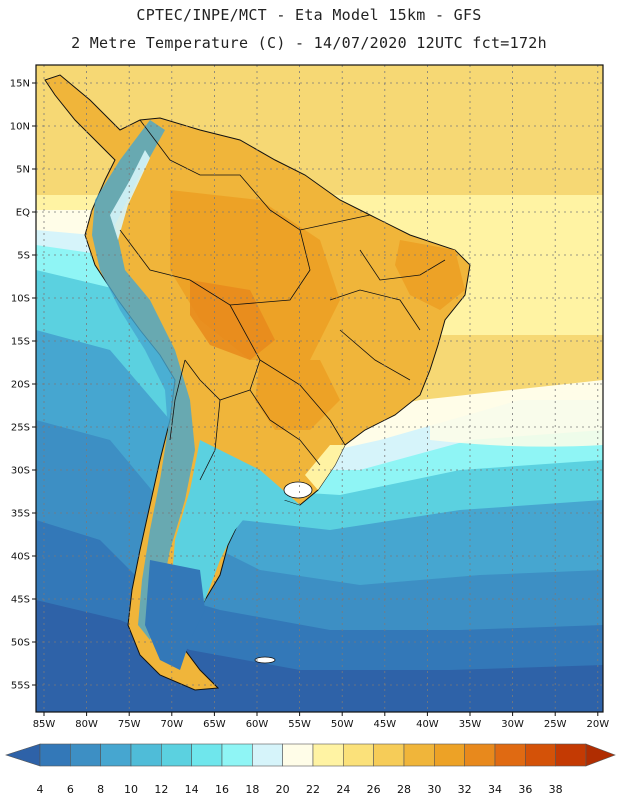  Describe the element at coordinates (470, 724) in the screenshot. I see `lon-label: 35W` at that location.